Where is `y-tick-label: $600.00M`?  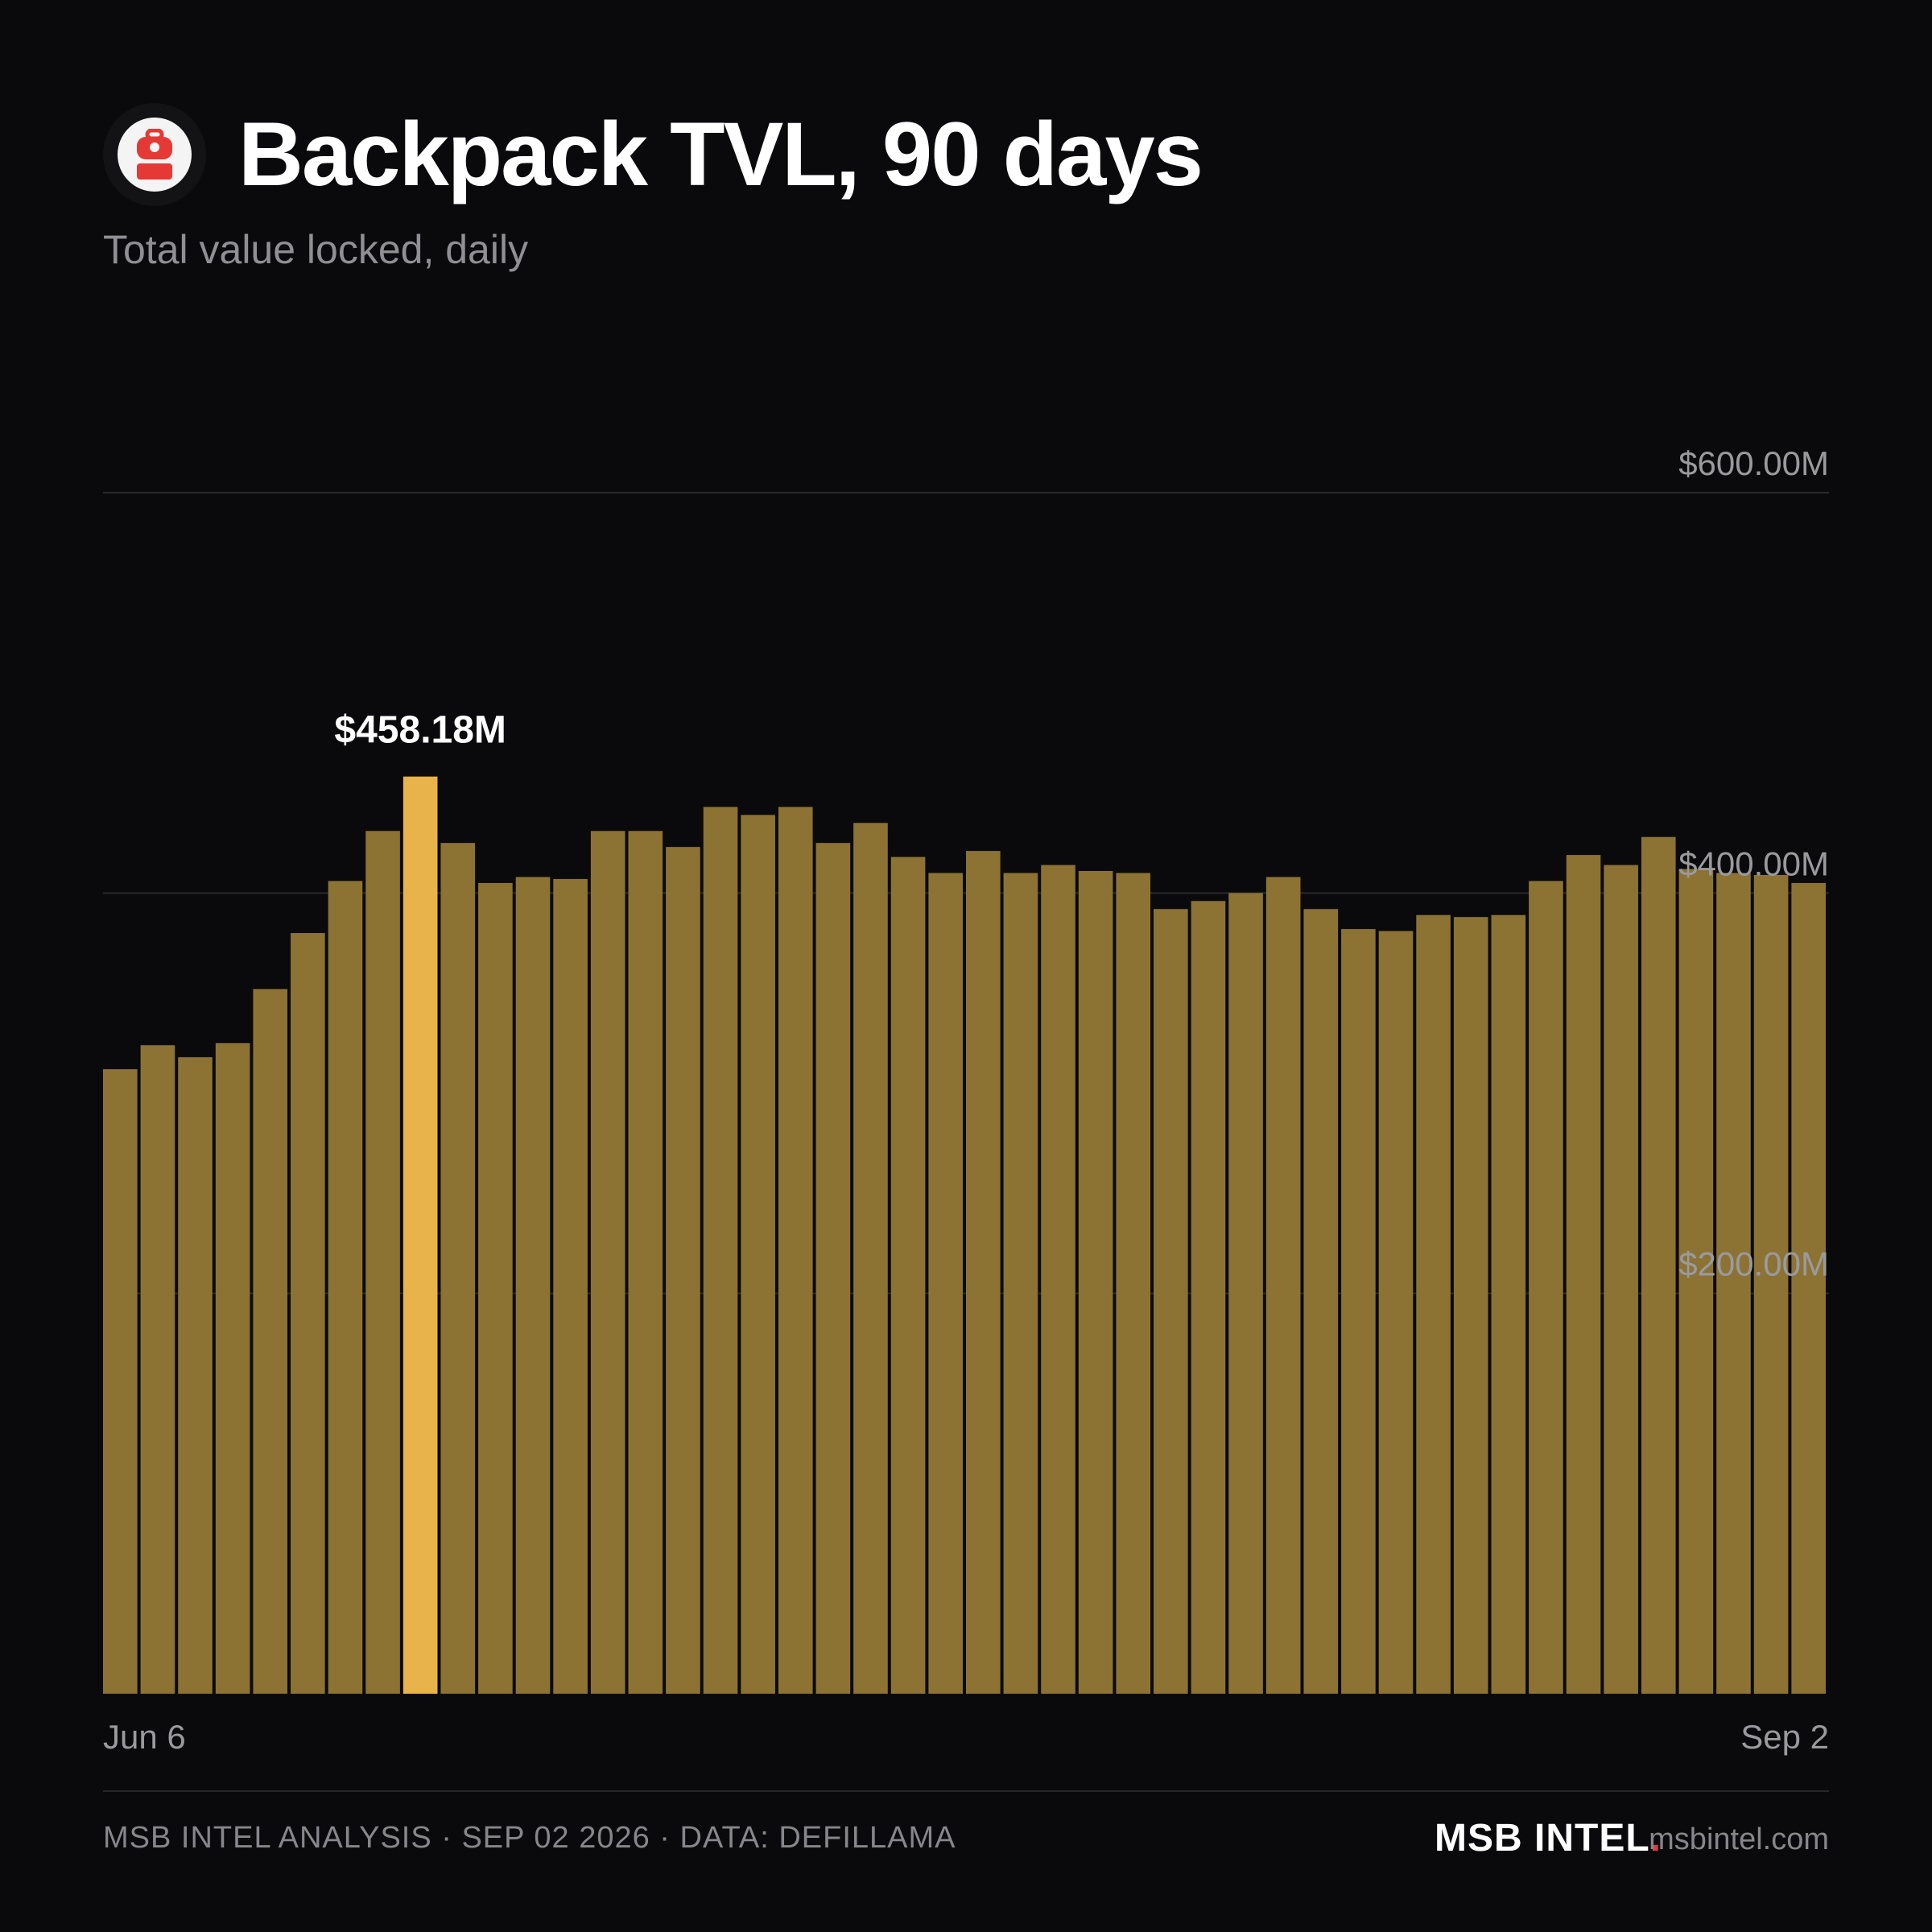
y-tick-label: $600.00M is located at coordinates (1753, 463).